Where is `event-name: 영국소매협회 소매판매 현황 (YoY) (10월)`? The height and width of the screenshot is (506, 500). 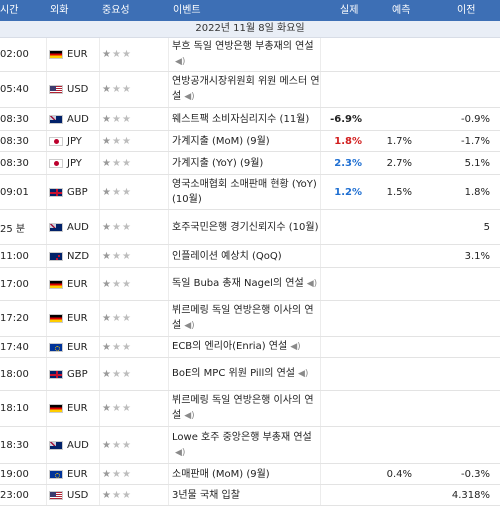
event-name: 영국소매협회 소매판매 현황 (YoY) (10월) is located at coordinates (246, 192).